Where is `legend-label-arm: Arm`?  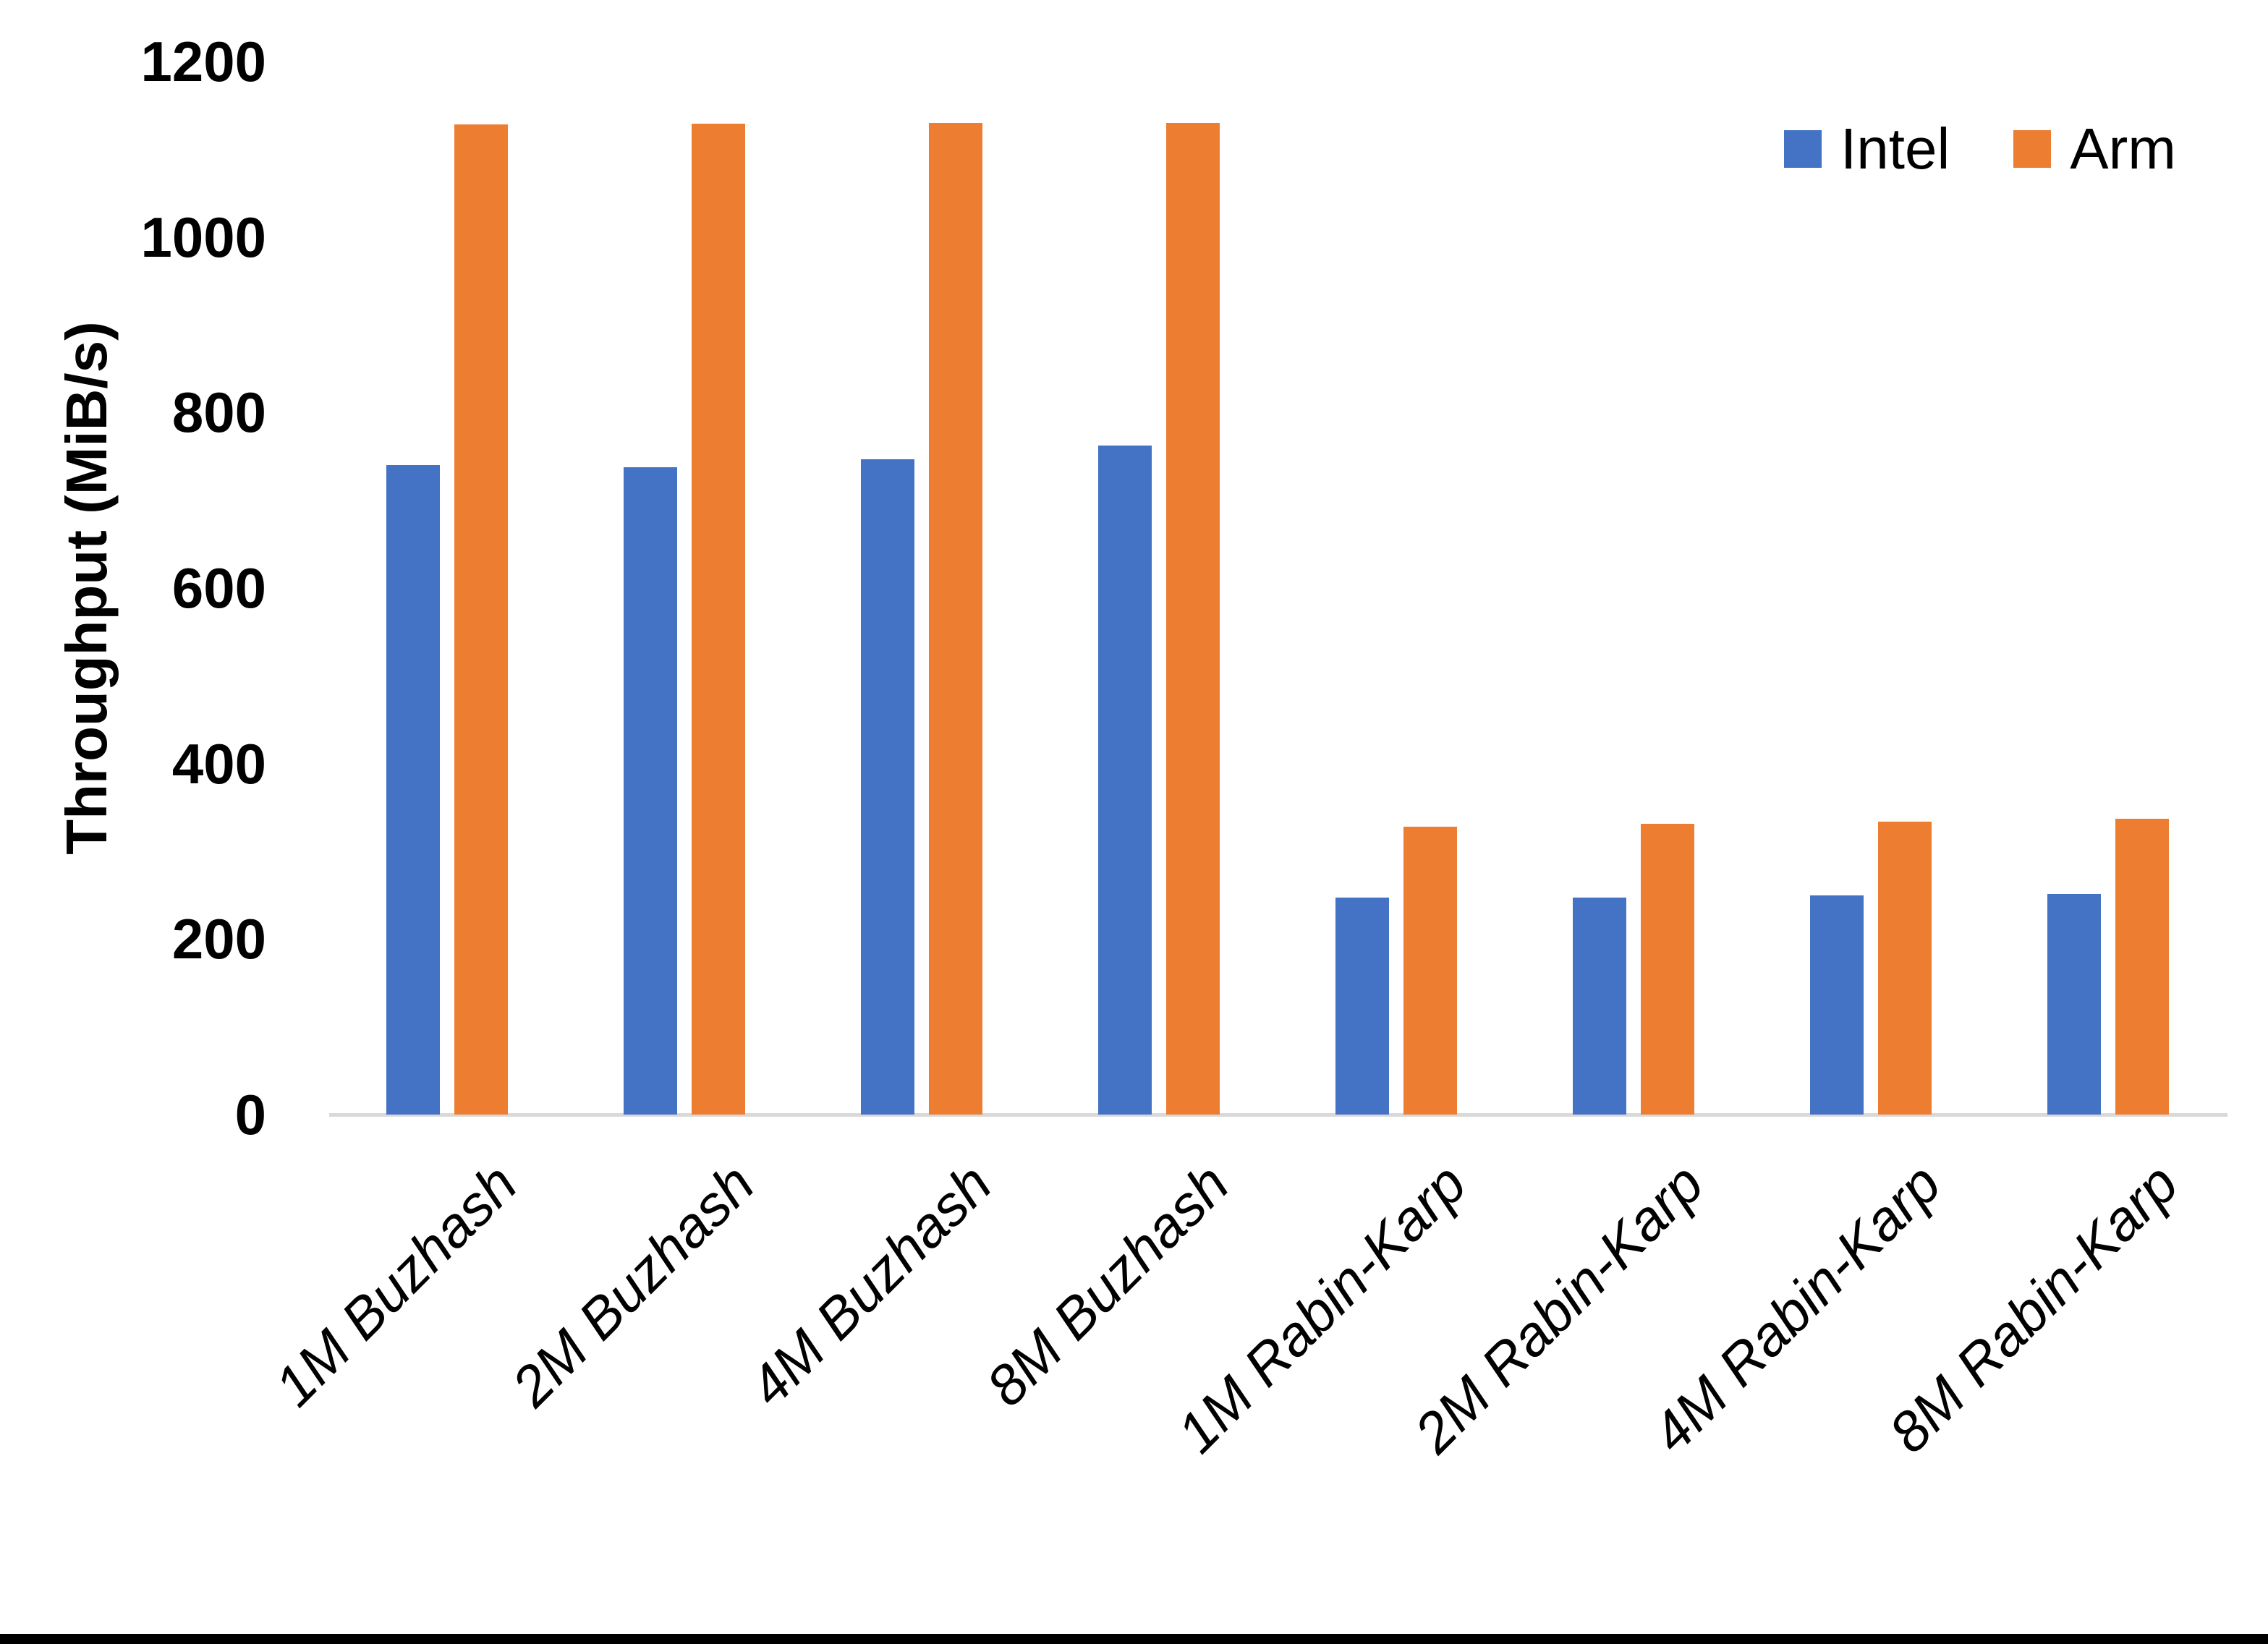 legend-label-arm: Arm is located at coordinates (2123, 148).